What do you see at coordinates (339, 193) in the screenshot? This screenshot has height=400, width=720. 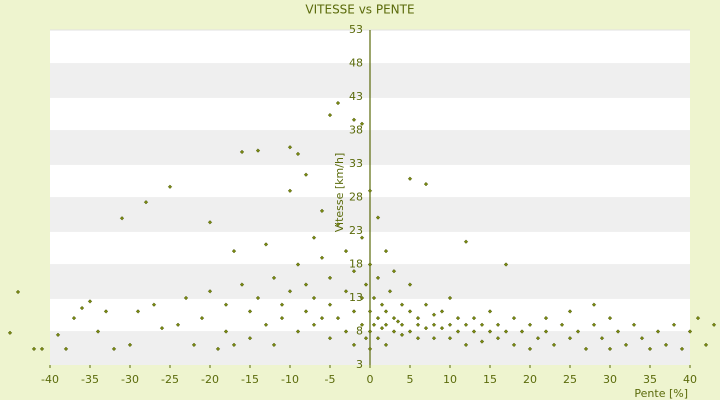 I see `y-axis-label: Vitesse [km/h]` at bounding box center [339, 193].